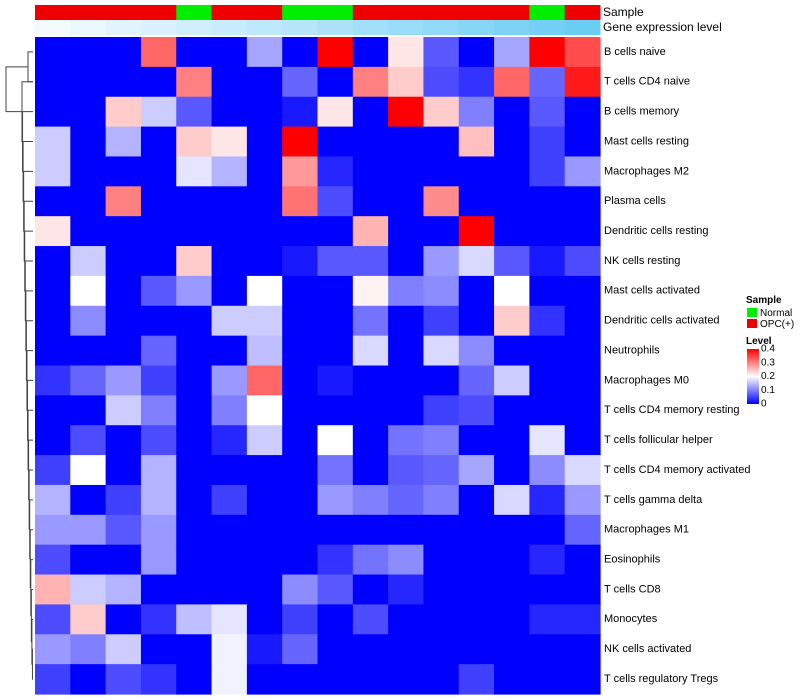 The image size is (800, 700). What do you see at coordinates (642, 112) in the screenshot?
I see `row-label: B cells memory` at bounding box center [642, 112].